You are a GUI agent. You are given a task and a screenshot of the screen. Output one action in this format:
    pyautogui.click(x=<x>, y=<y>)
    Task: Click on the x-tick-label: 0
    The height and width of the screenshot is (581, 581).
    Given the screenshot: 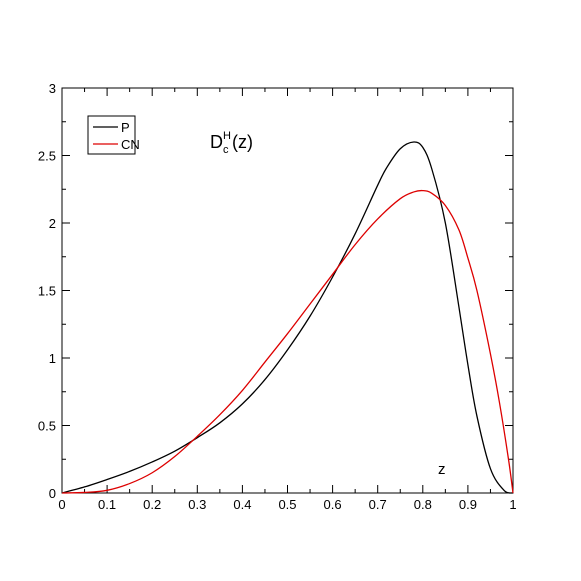 What is the action you would take?
    pyautogui.click(x=61, y=504)
    